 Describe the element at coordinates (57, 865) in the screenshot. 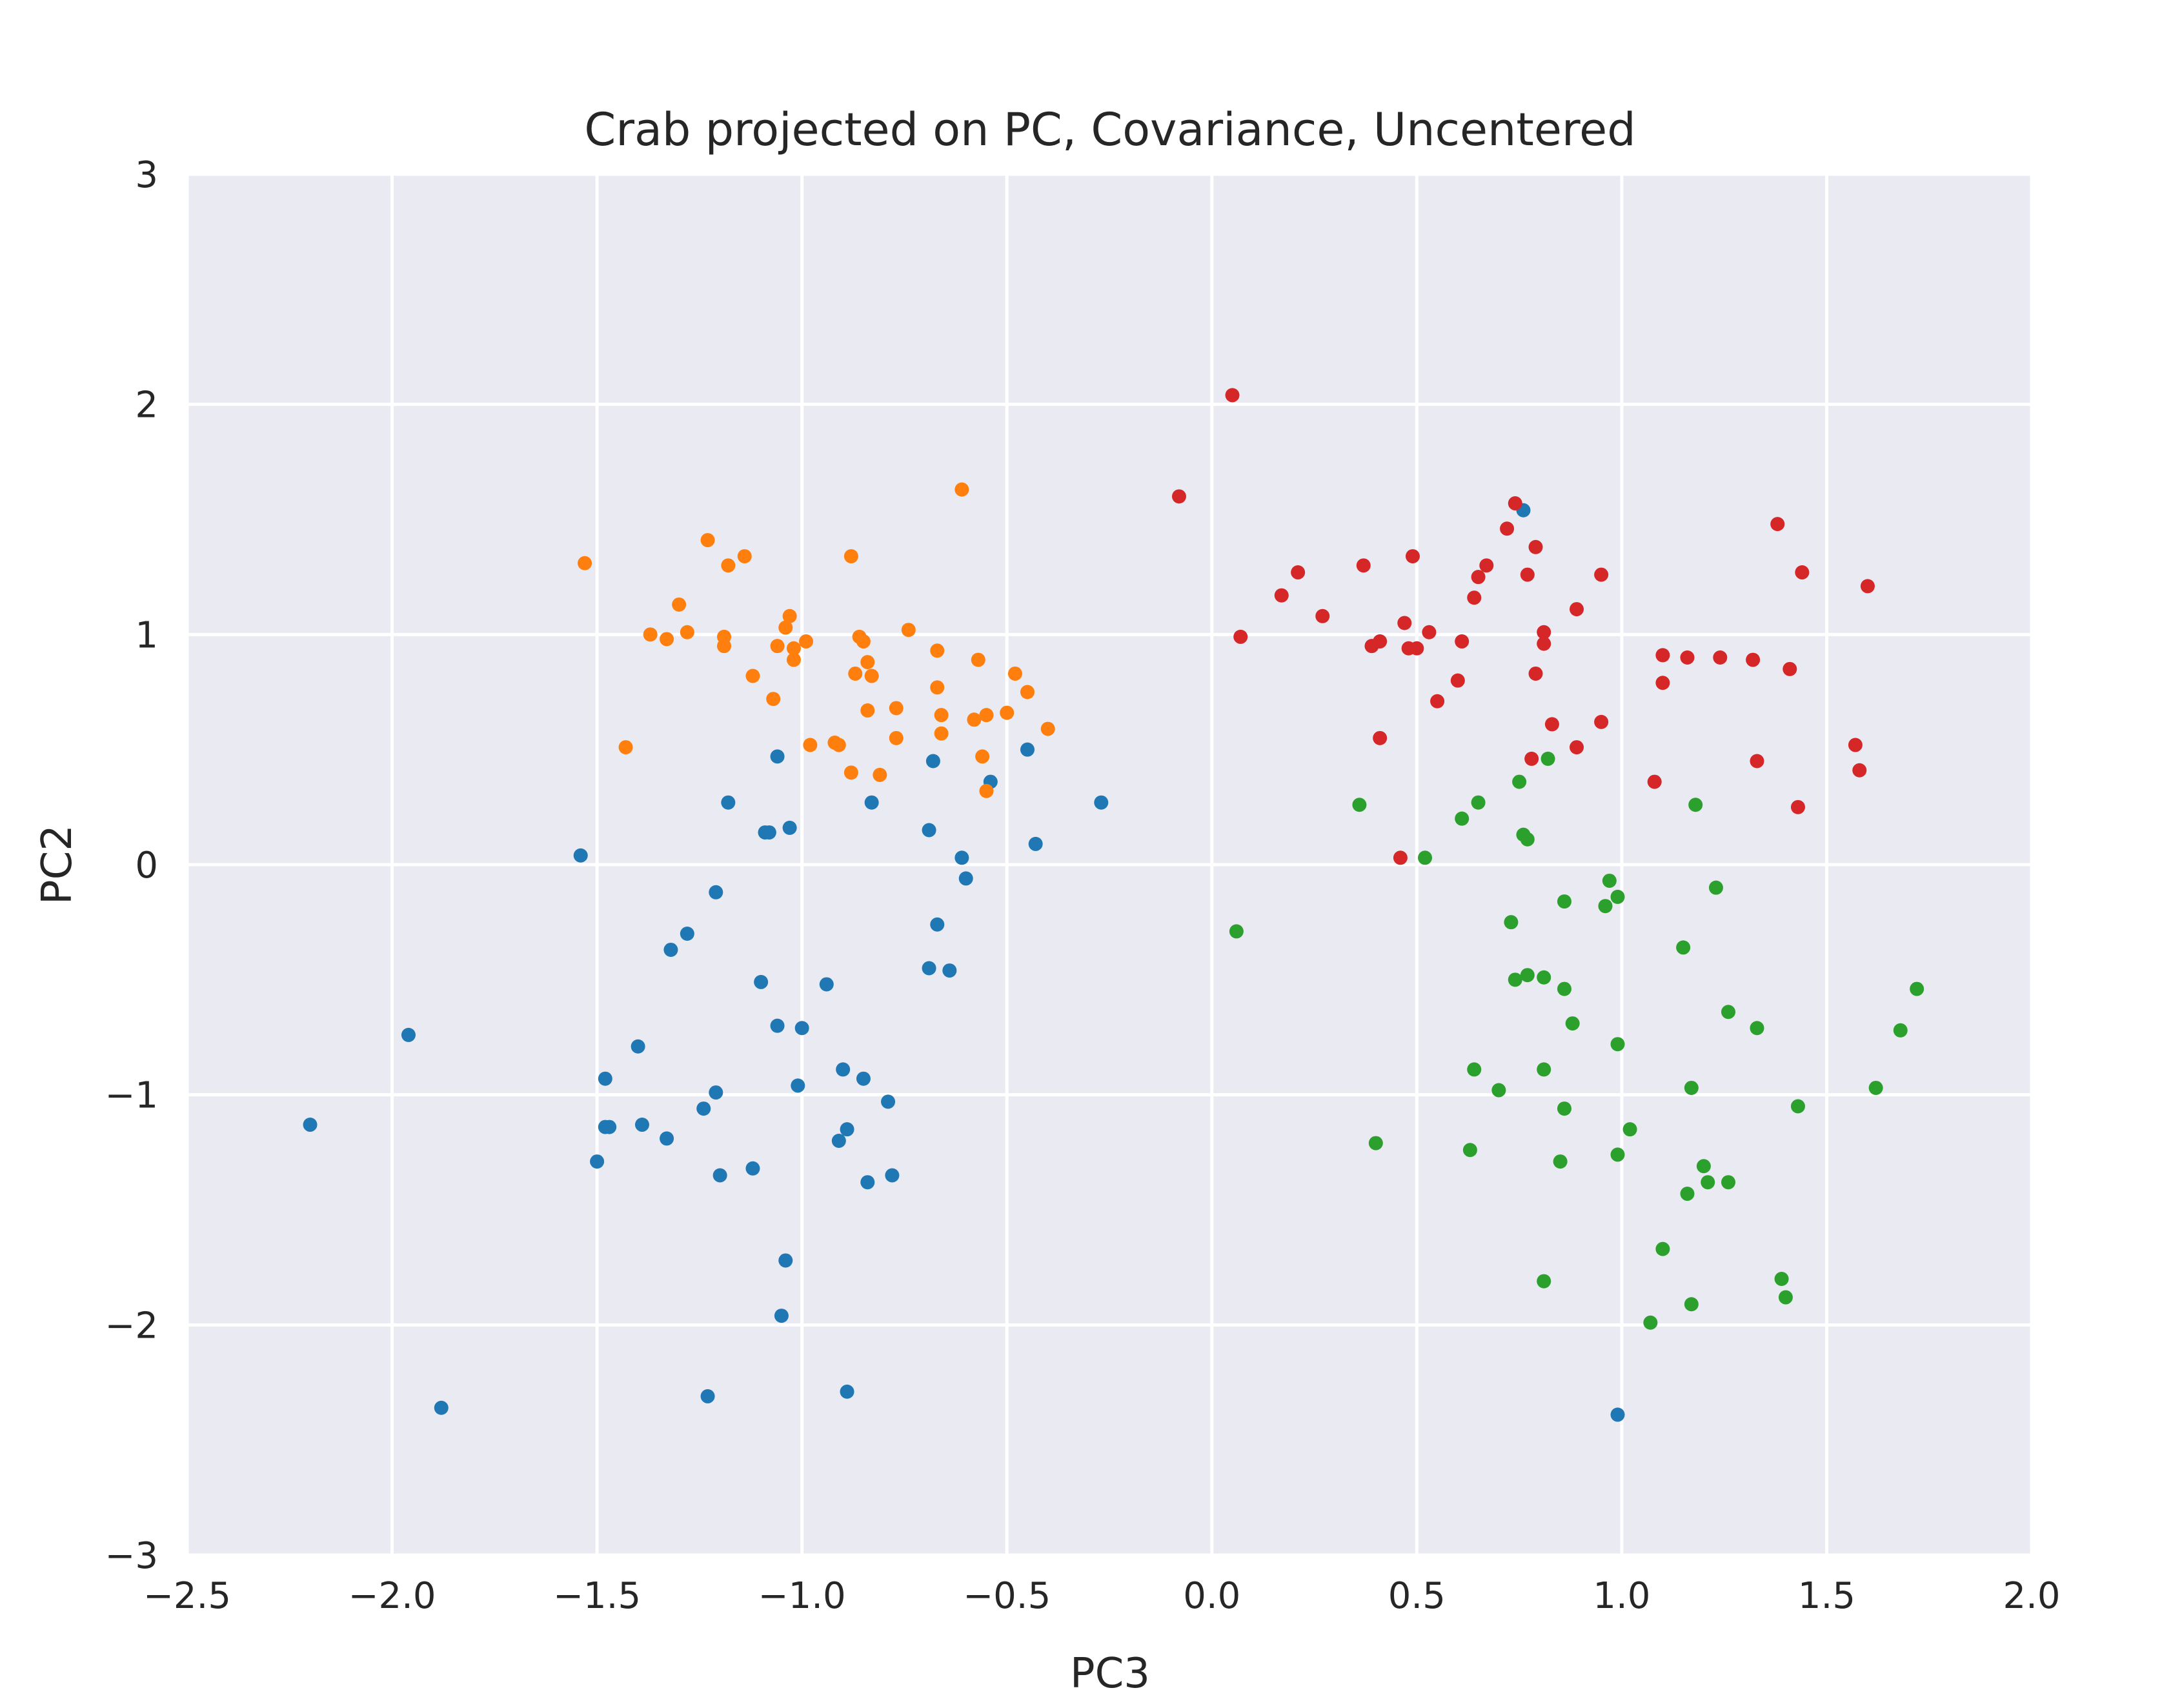

I see `y-axis-title: PC2` at that location.